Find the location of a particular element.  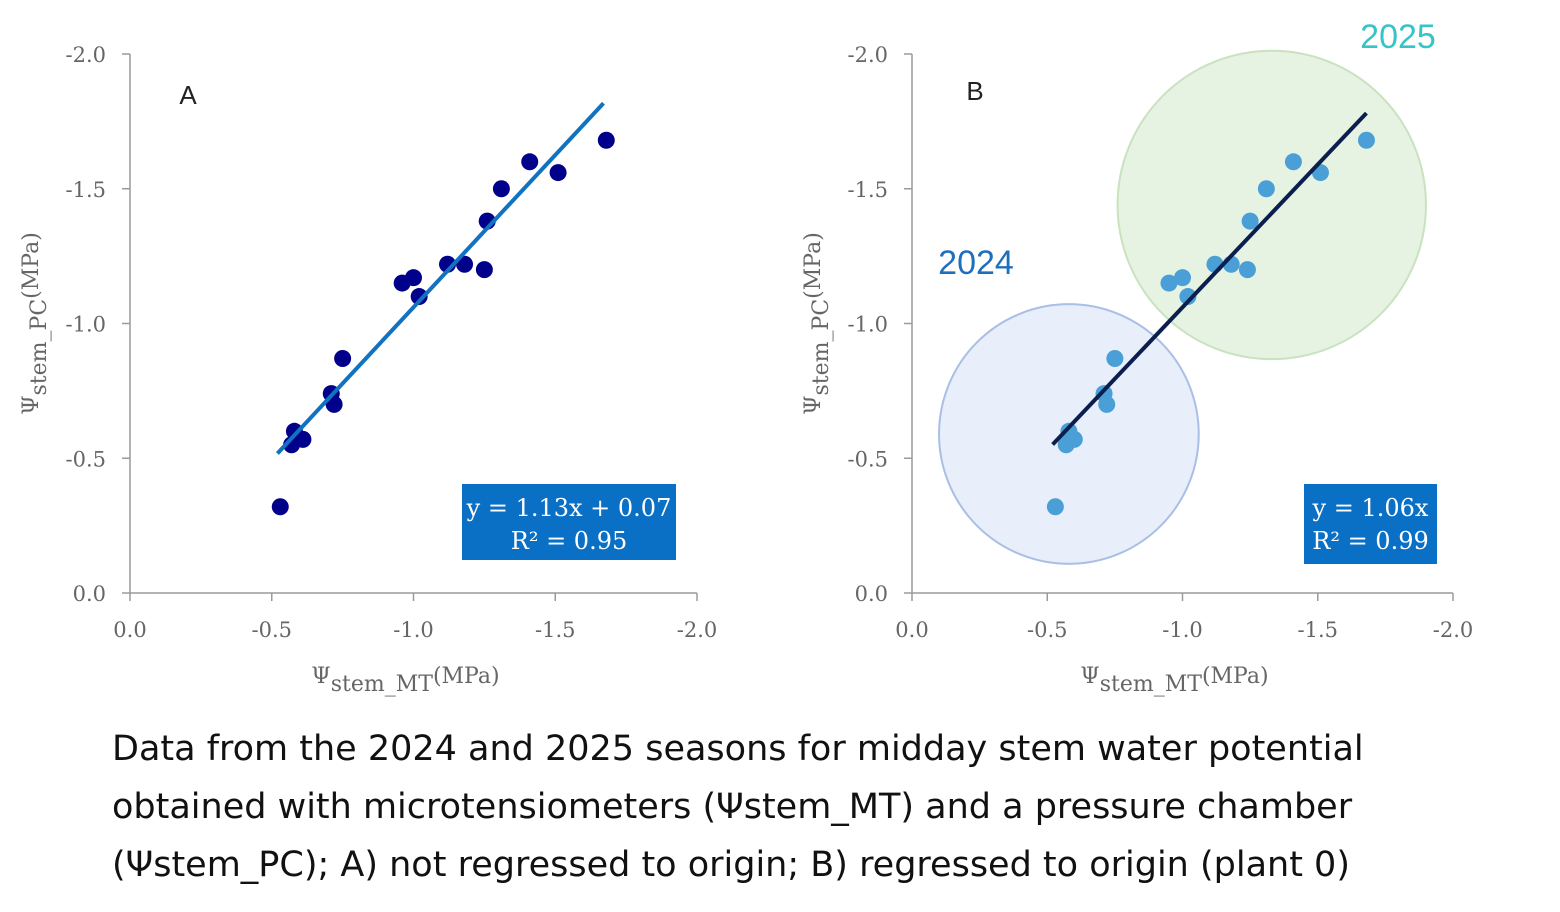

panel-label-a: A is located at coordinates (188, 95).